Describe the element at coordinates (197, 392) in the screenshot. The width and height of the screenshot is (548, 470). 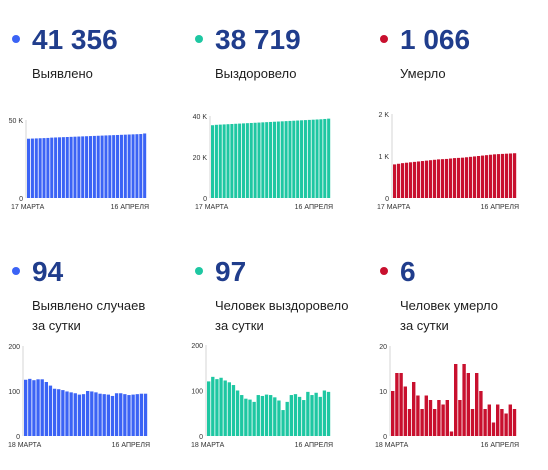
I see `y-tick-label: 100` at that location.